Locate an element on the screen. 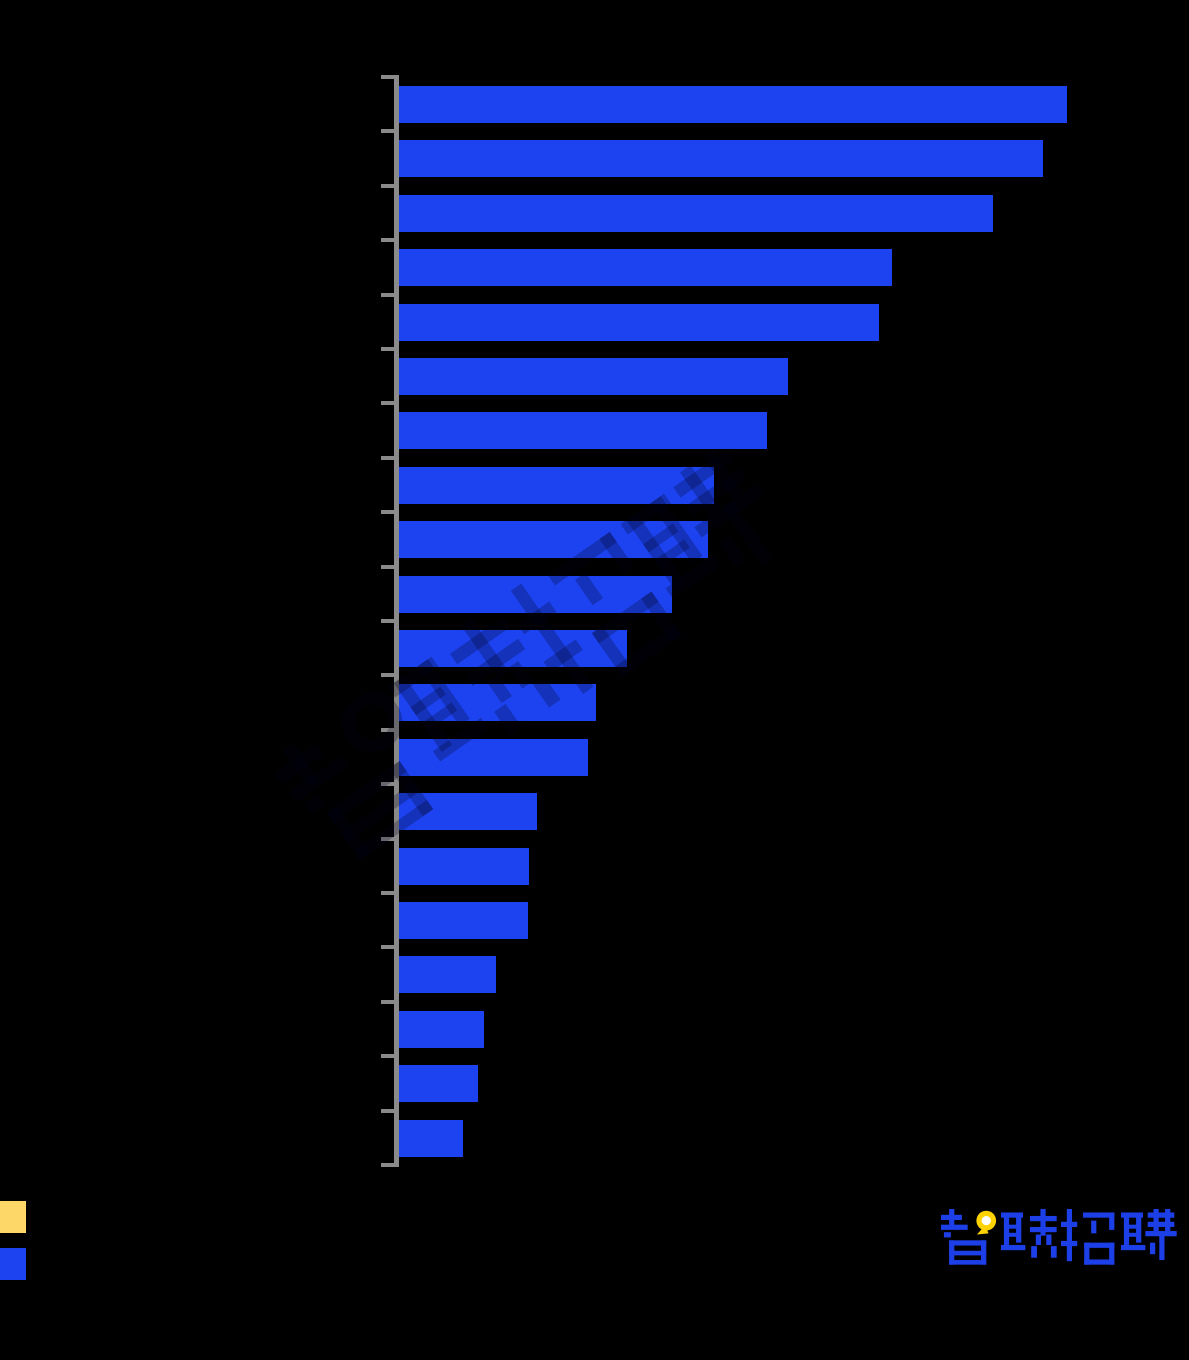  legend-swatch-yellow is located at coordinates (13, 1217).